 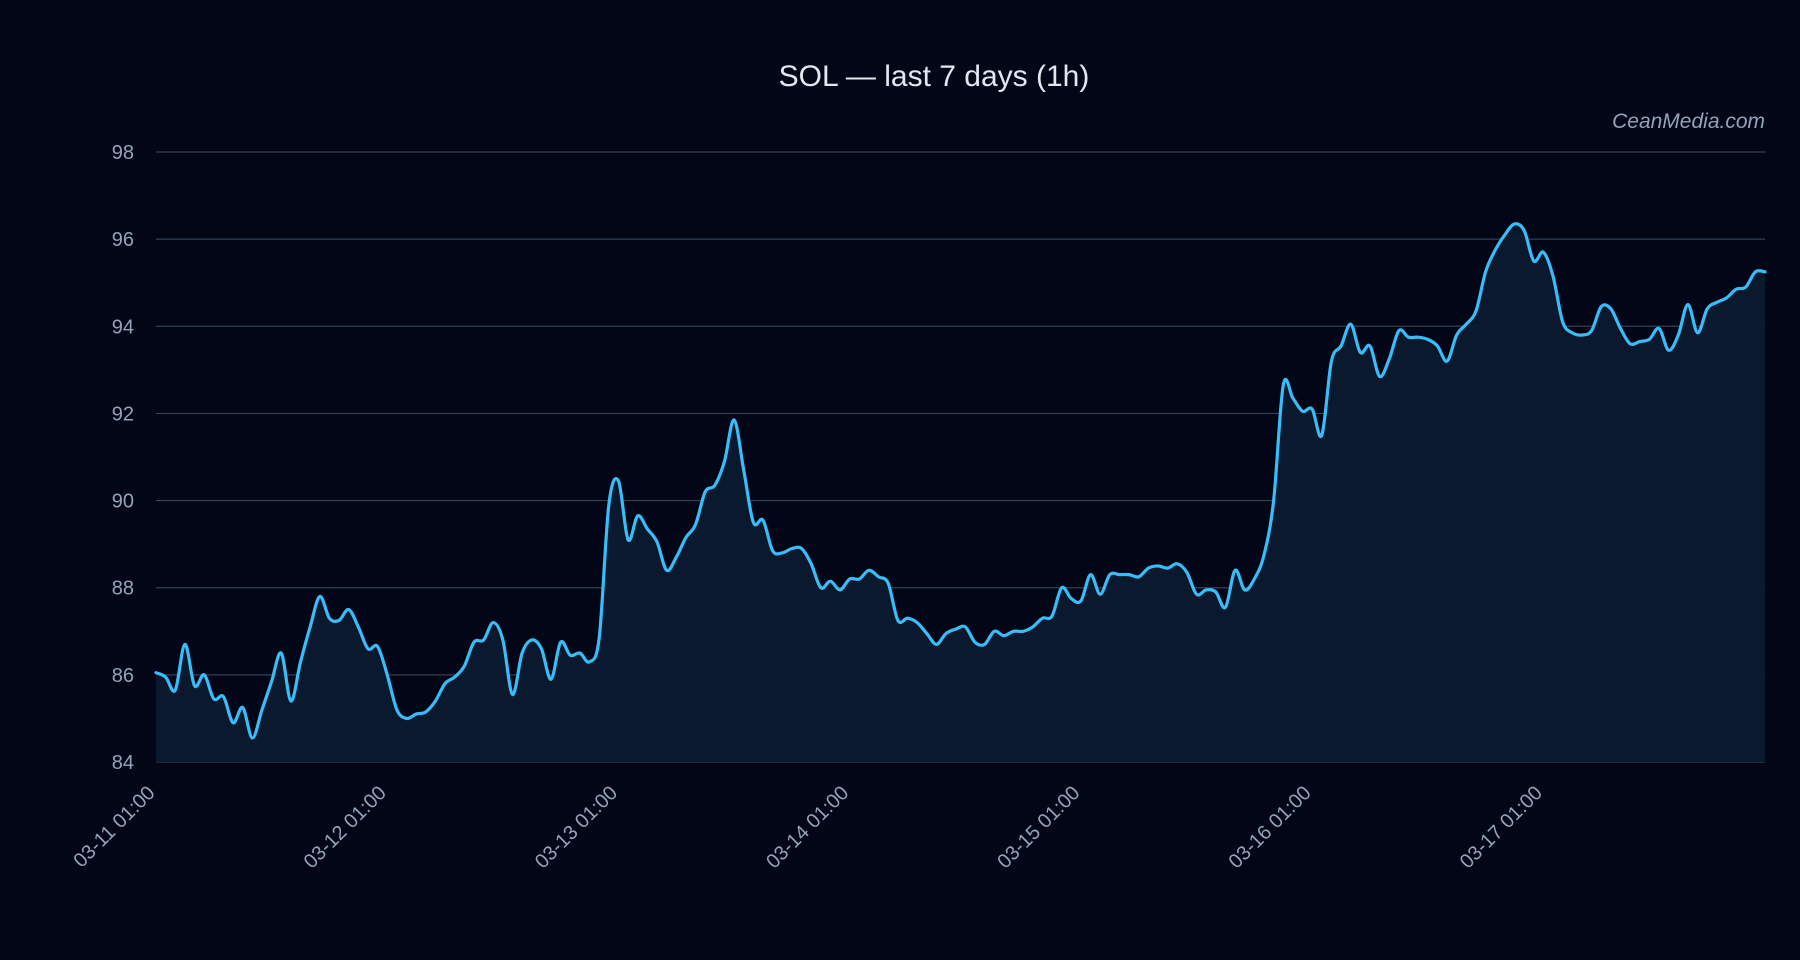 I want to click on watermark-text: CeanMedia.com, so click(x=1688, y=121).